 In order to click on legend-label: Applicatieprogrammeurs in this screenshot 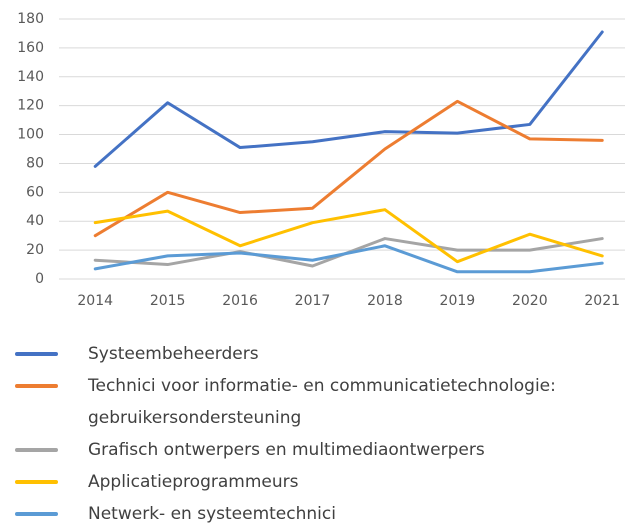, I will do `click(193, 482)`.